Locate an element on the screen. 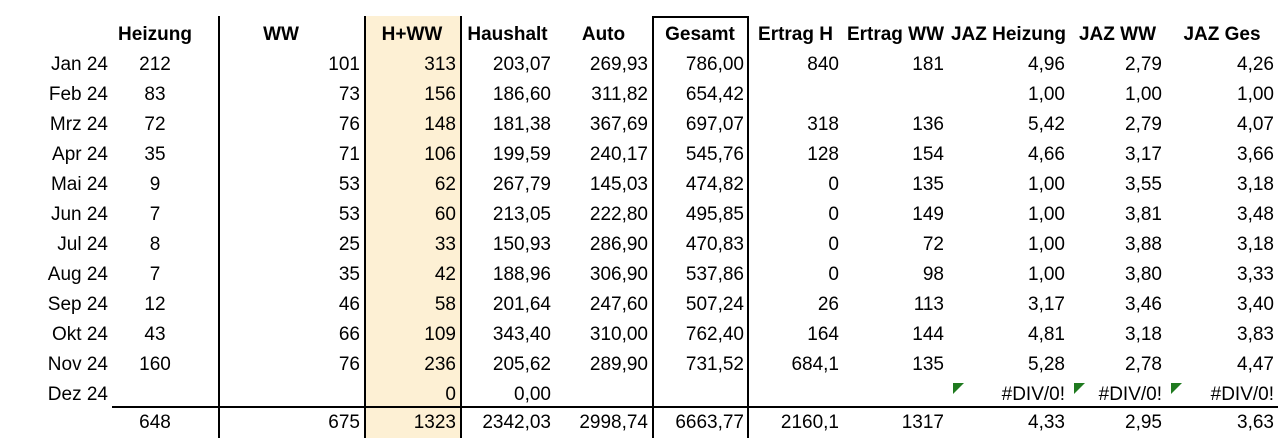 The image size is (1278, 438). cell-hww: 42 is located at coordinates (445, 274).